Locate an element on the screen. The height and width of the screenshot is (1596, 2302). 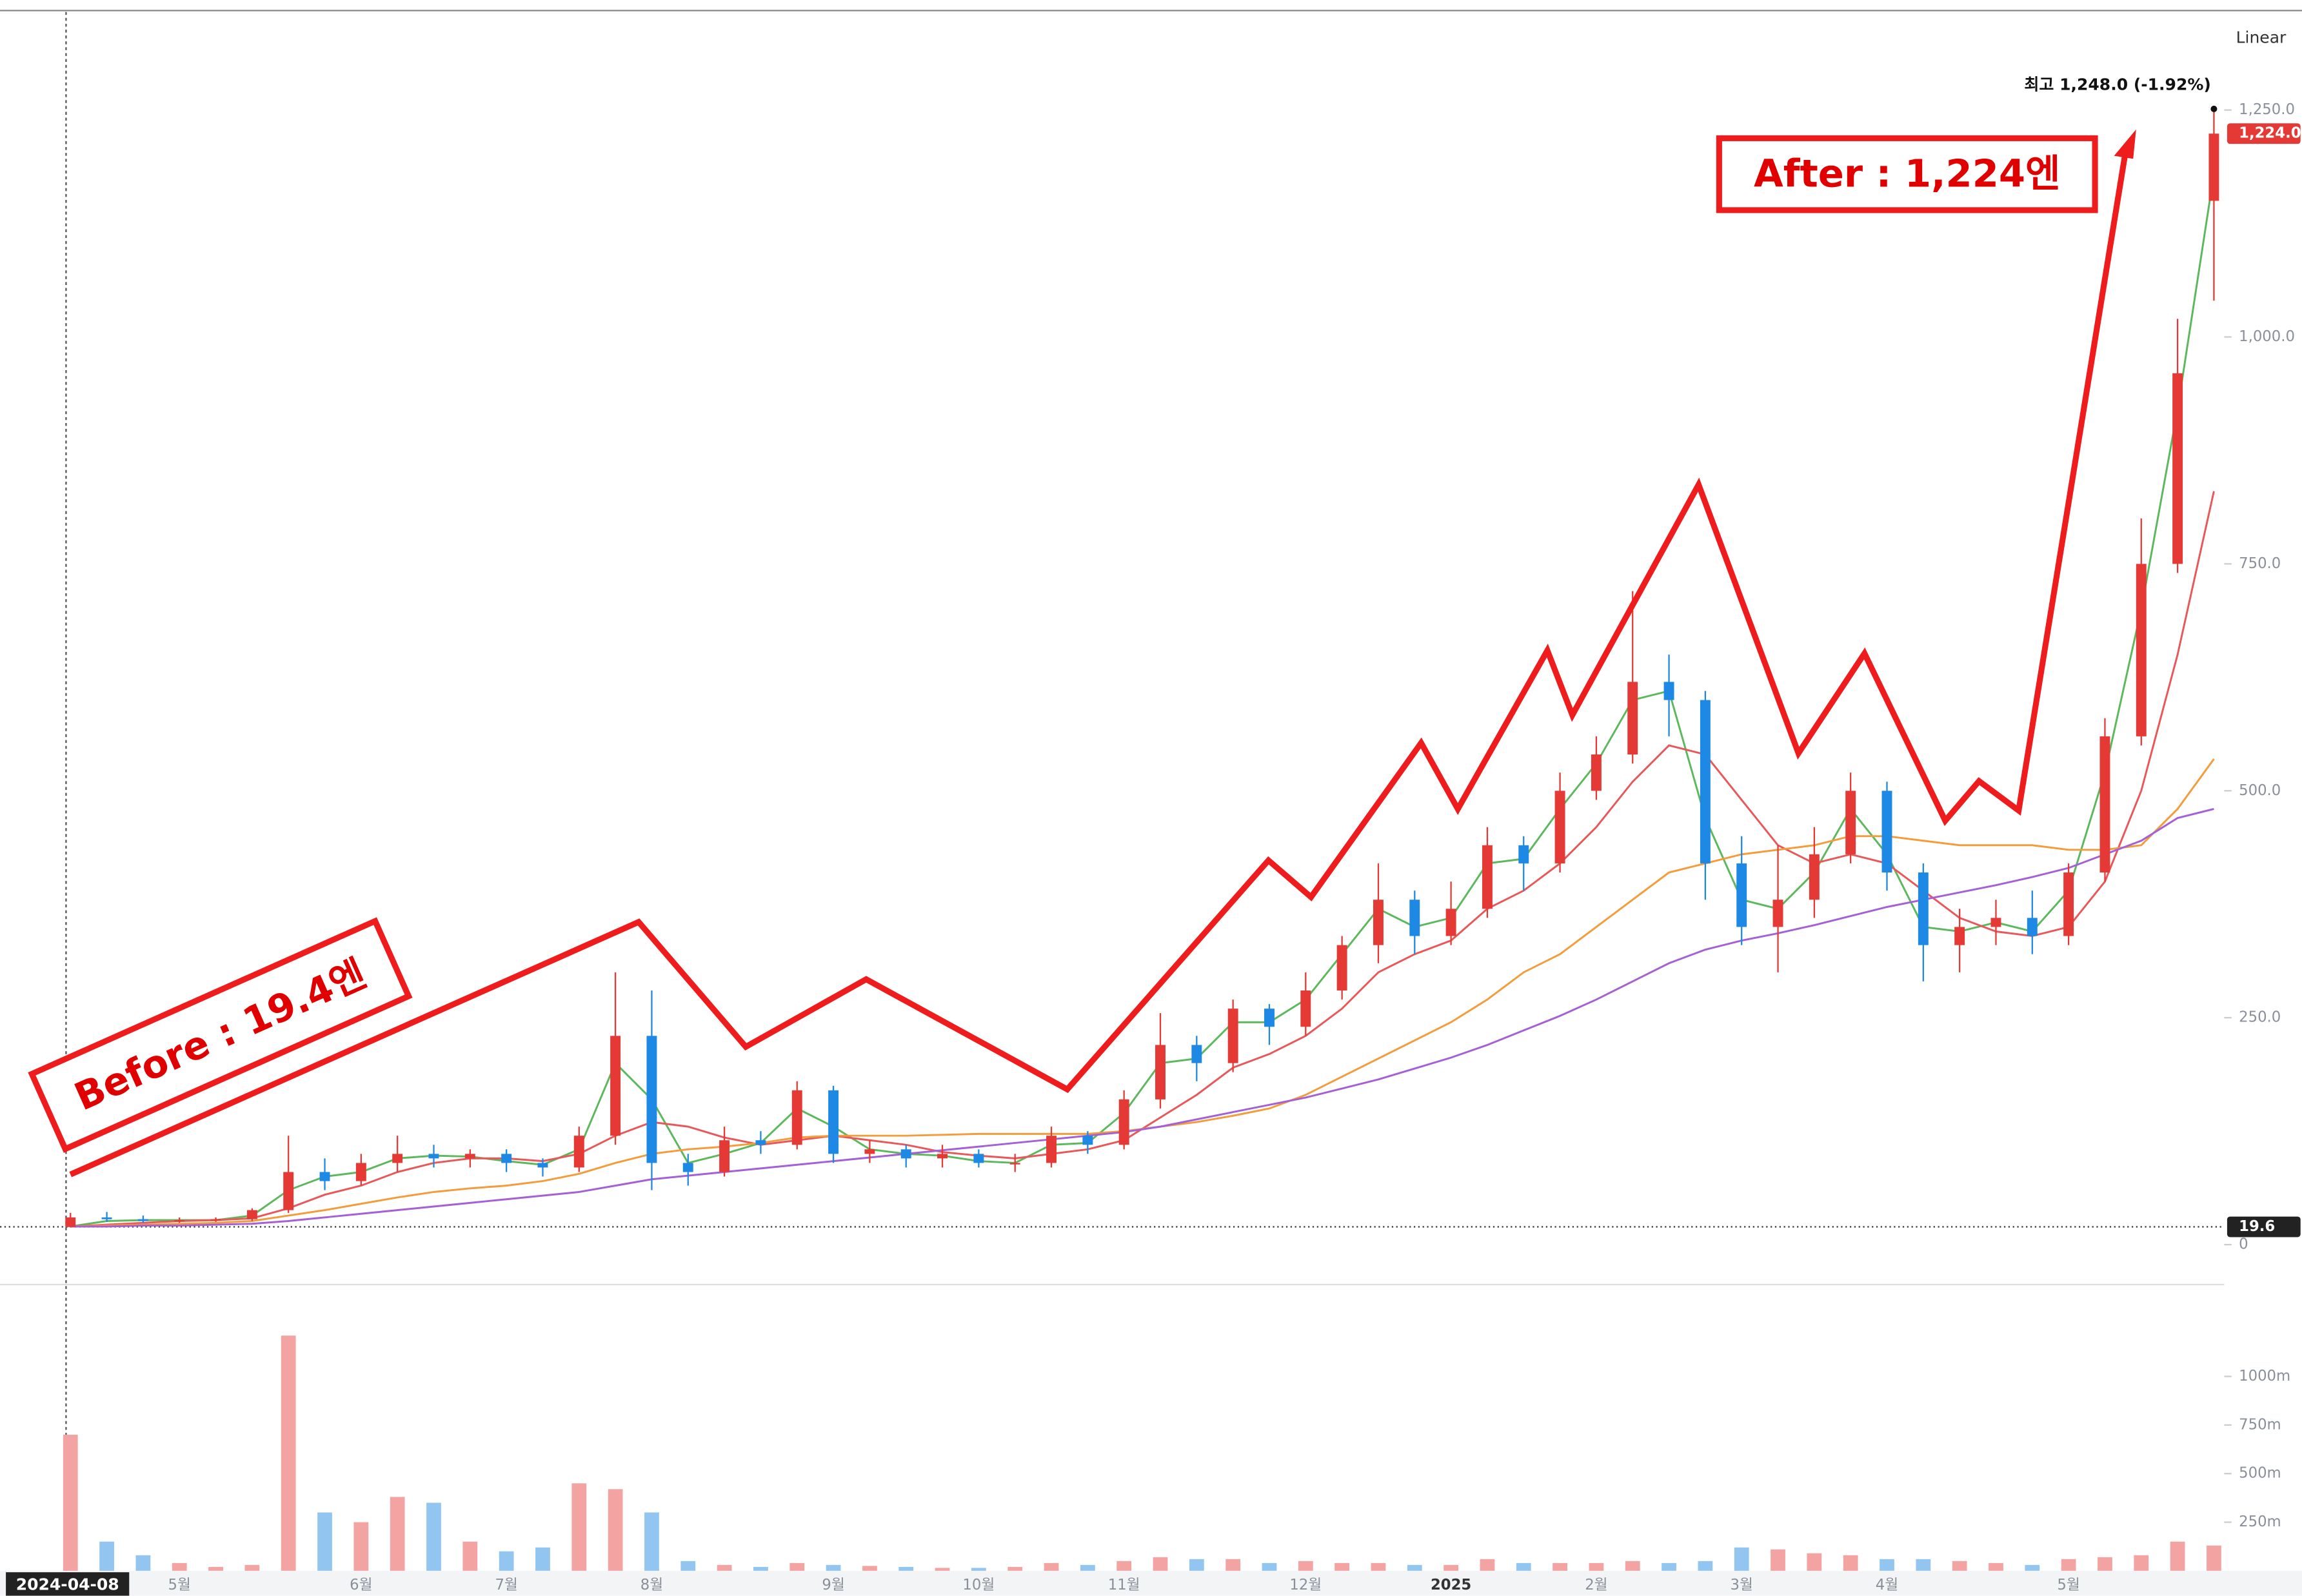
after-text: After : 1,224엔 is located at coordinates (1907, 174).